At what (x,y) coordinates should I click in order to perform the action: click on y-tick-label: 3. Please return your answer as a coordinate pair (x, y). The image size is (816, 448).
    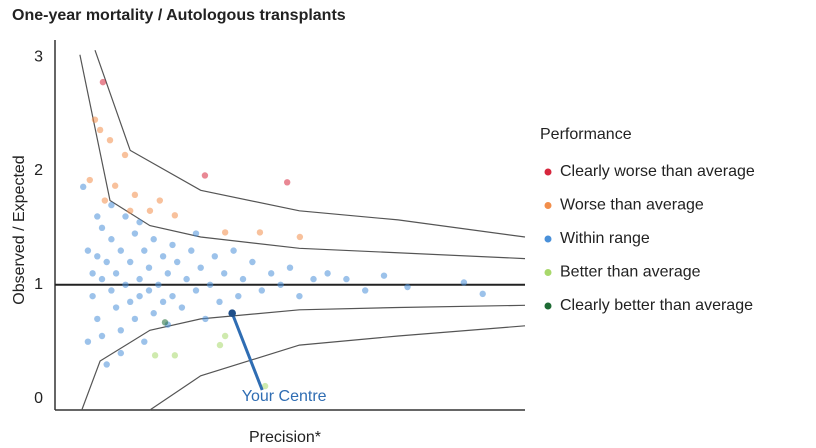
    Looking at the image, I should click on (38, 56).